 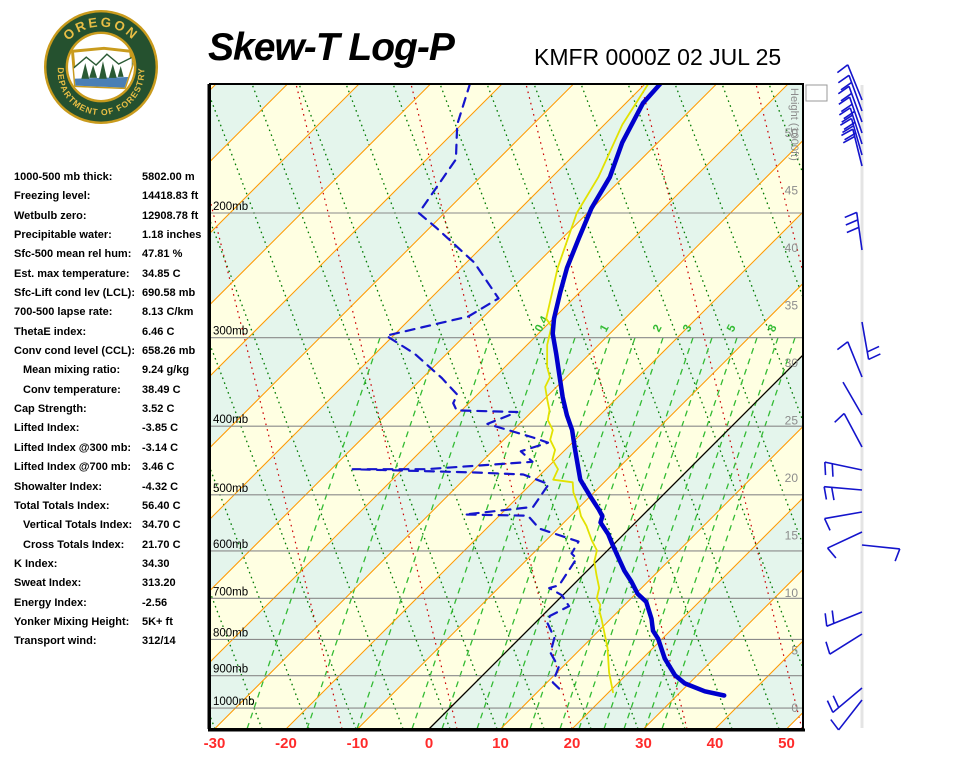 What do you see at coordinates (161, 505) in the screenshot?
I see `index-value: 56.40 C` at bounding box center [161, 505].